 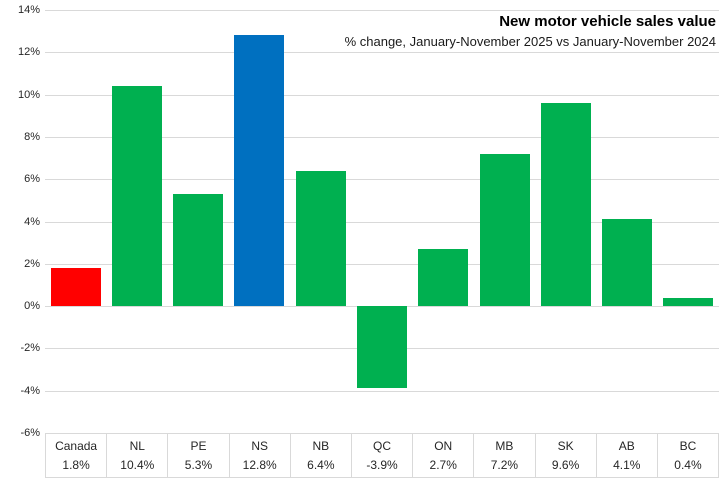 What do you see at coordinates (321, 455) in the screenshot?
I see `table-cell-nb: NB 6.4%` at bounding box center [321, 455].